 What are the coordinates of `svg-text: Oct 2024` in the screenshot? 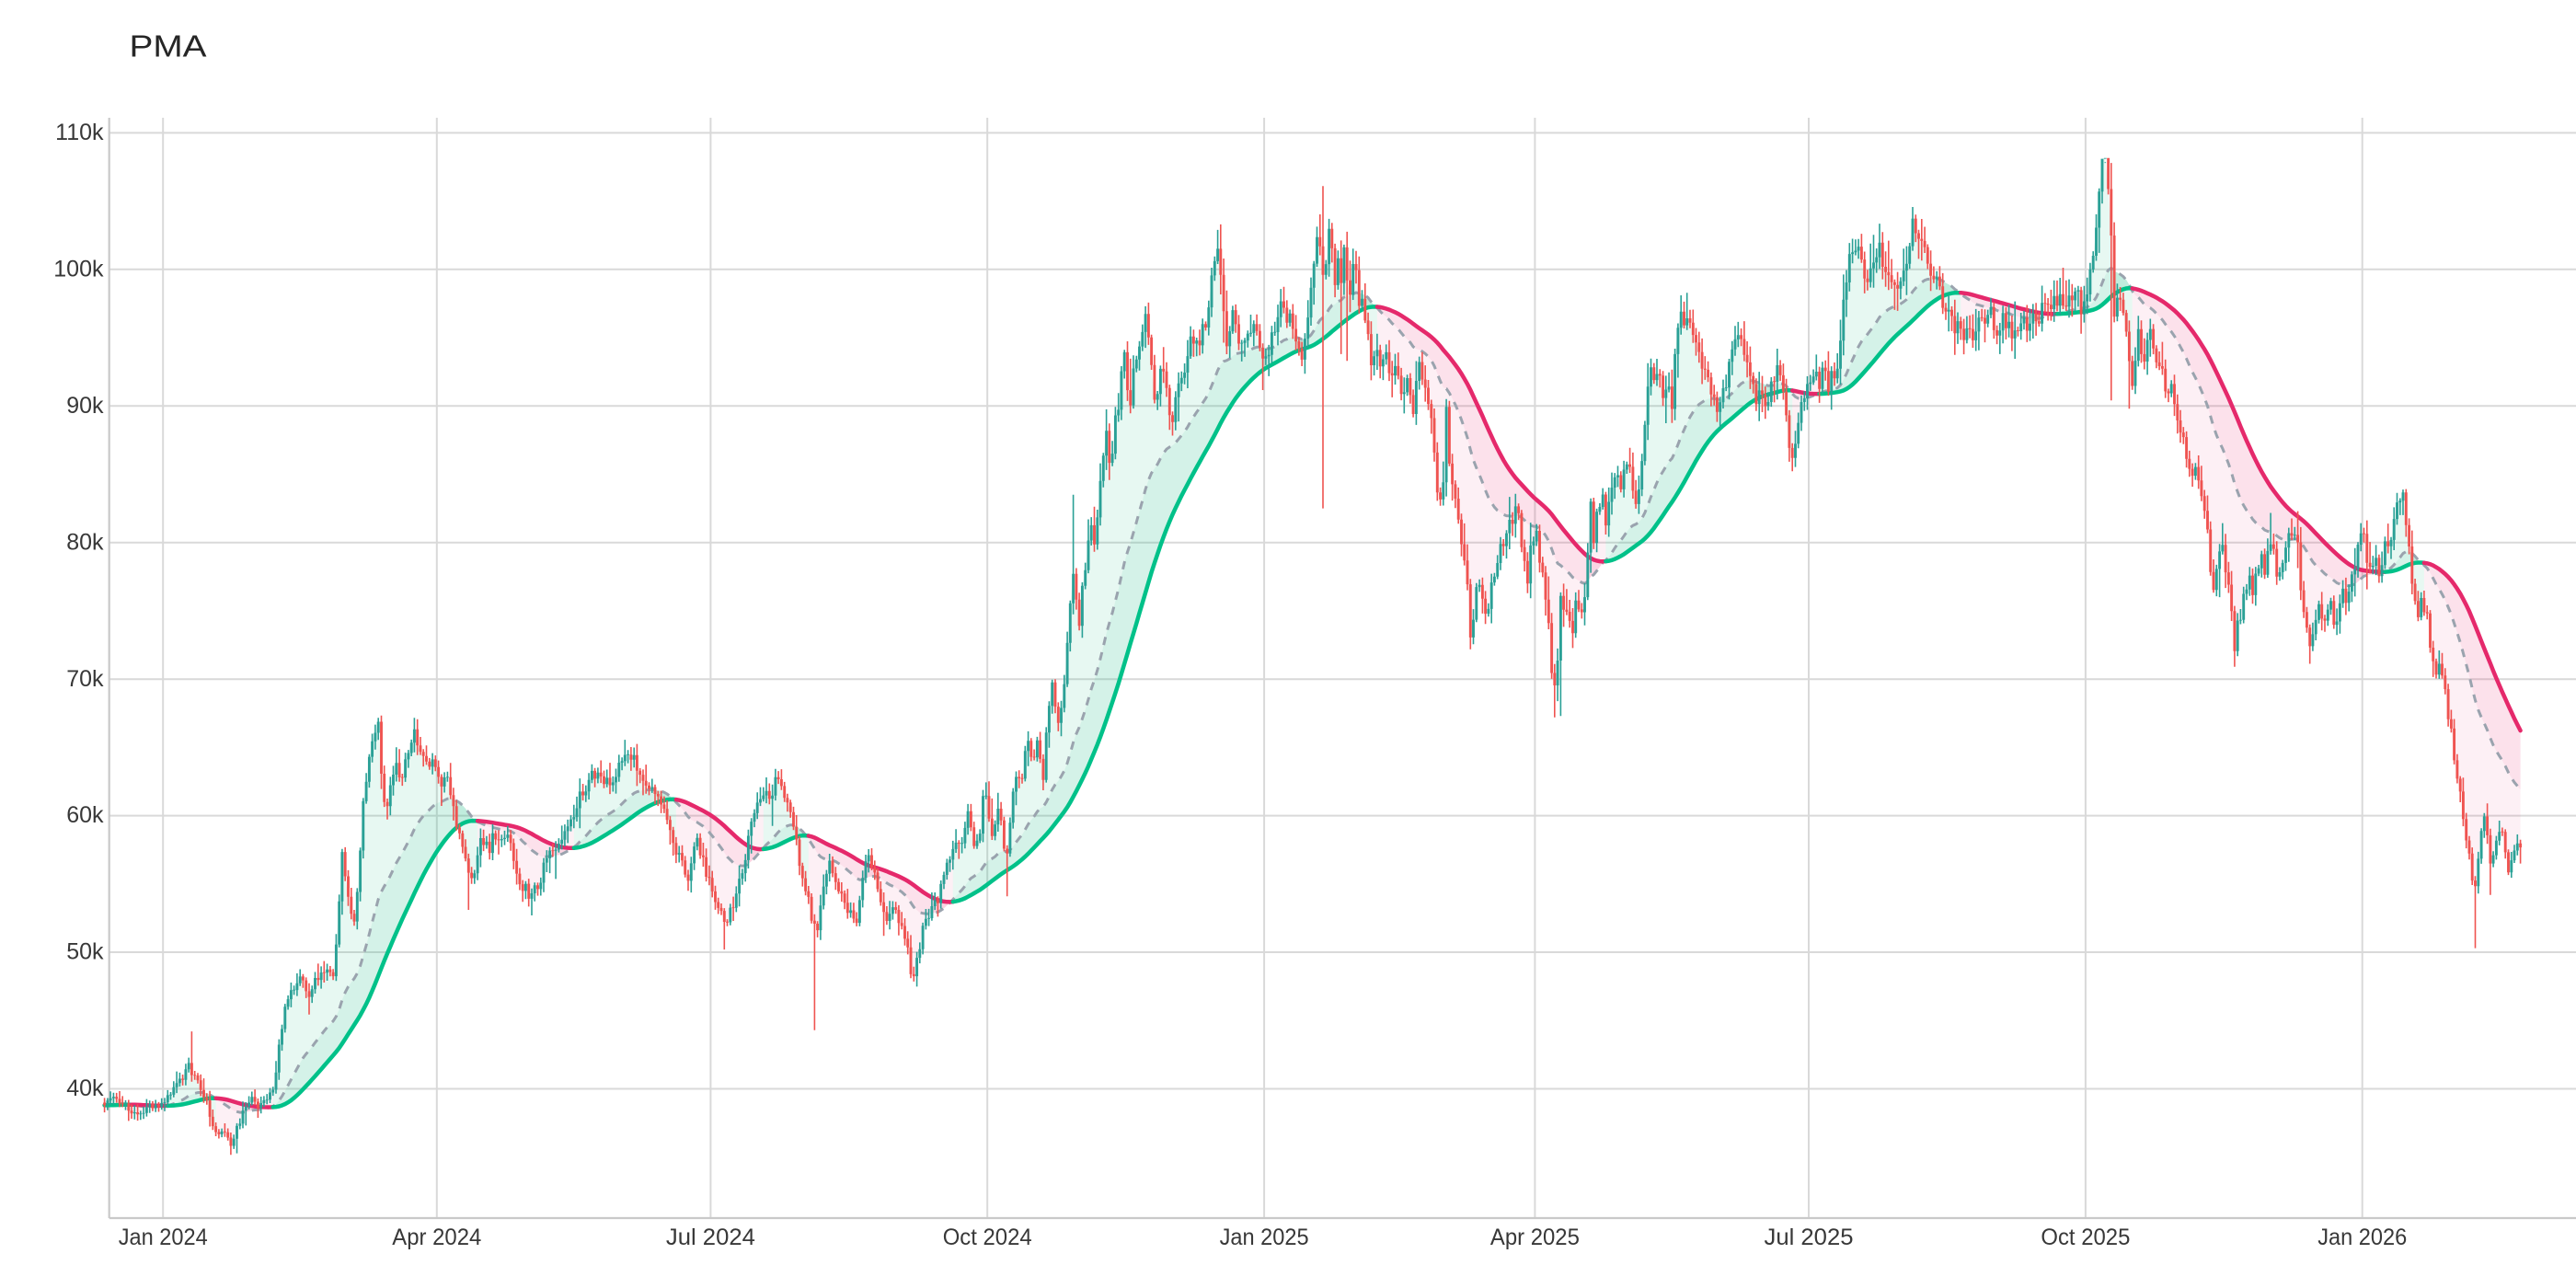 It's located at (987, 1237).